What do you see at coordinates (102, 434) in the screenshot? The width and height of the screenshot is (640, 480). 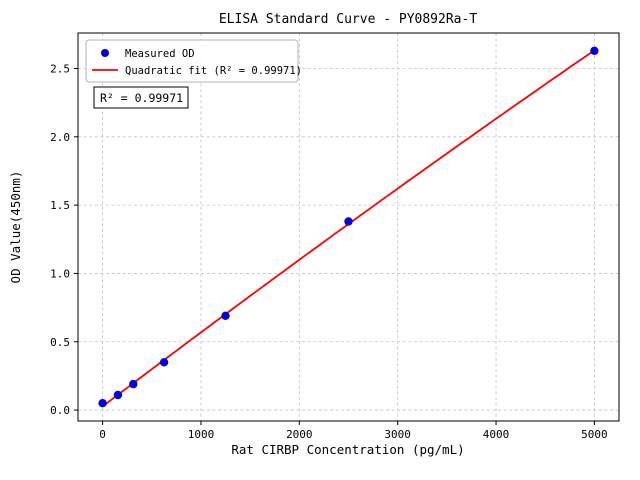 I see `x-tick-label: 0` at bounding box center [102, 434].